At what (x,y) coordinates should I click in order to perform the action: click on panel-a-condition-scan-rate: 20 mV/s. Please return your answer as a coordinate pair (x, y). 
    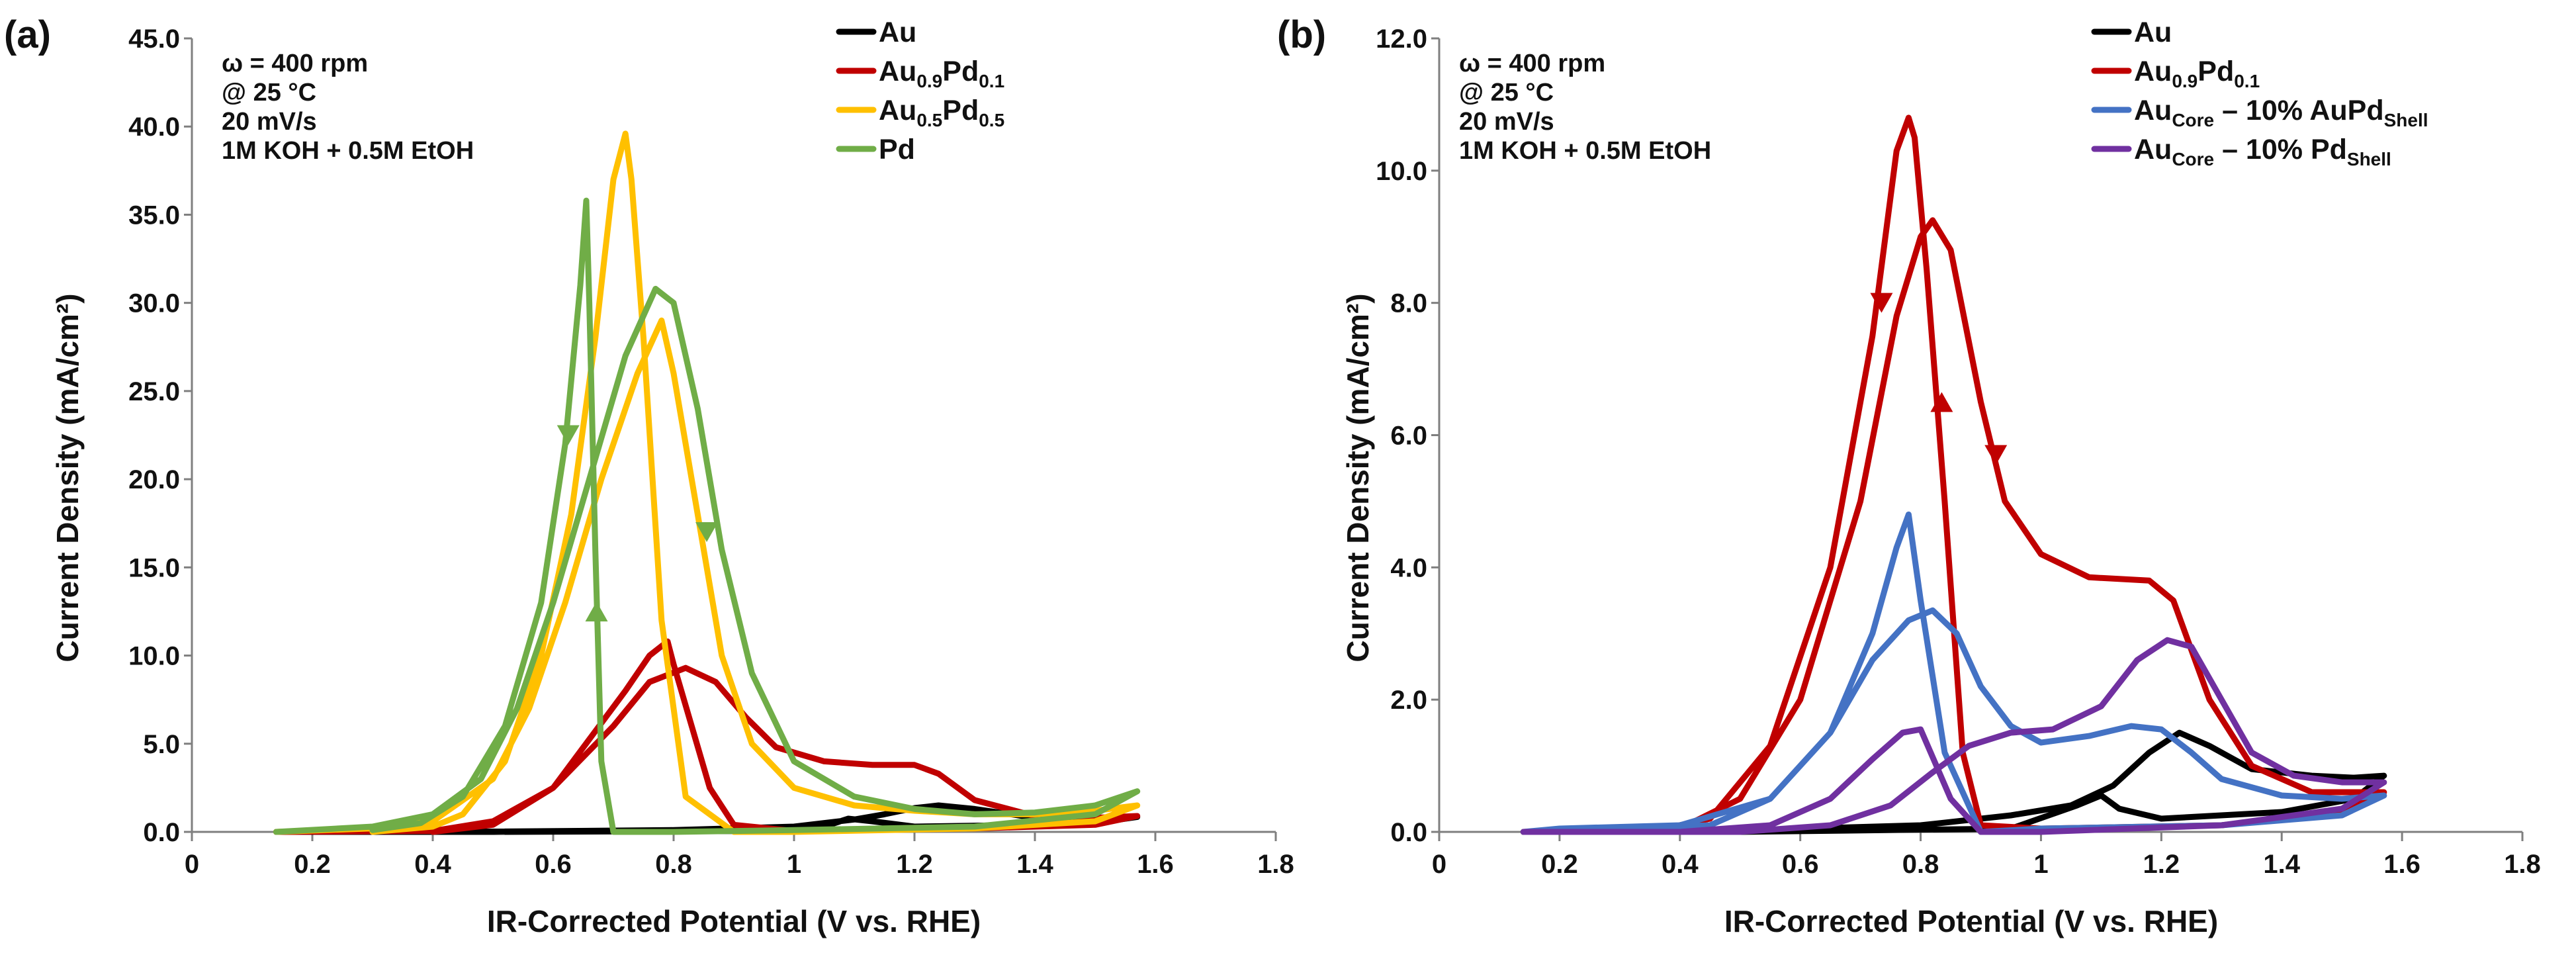
    Looking at the image, I should click on (269, 122).